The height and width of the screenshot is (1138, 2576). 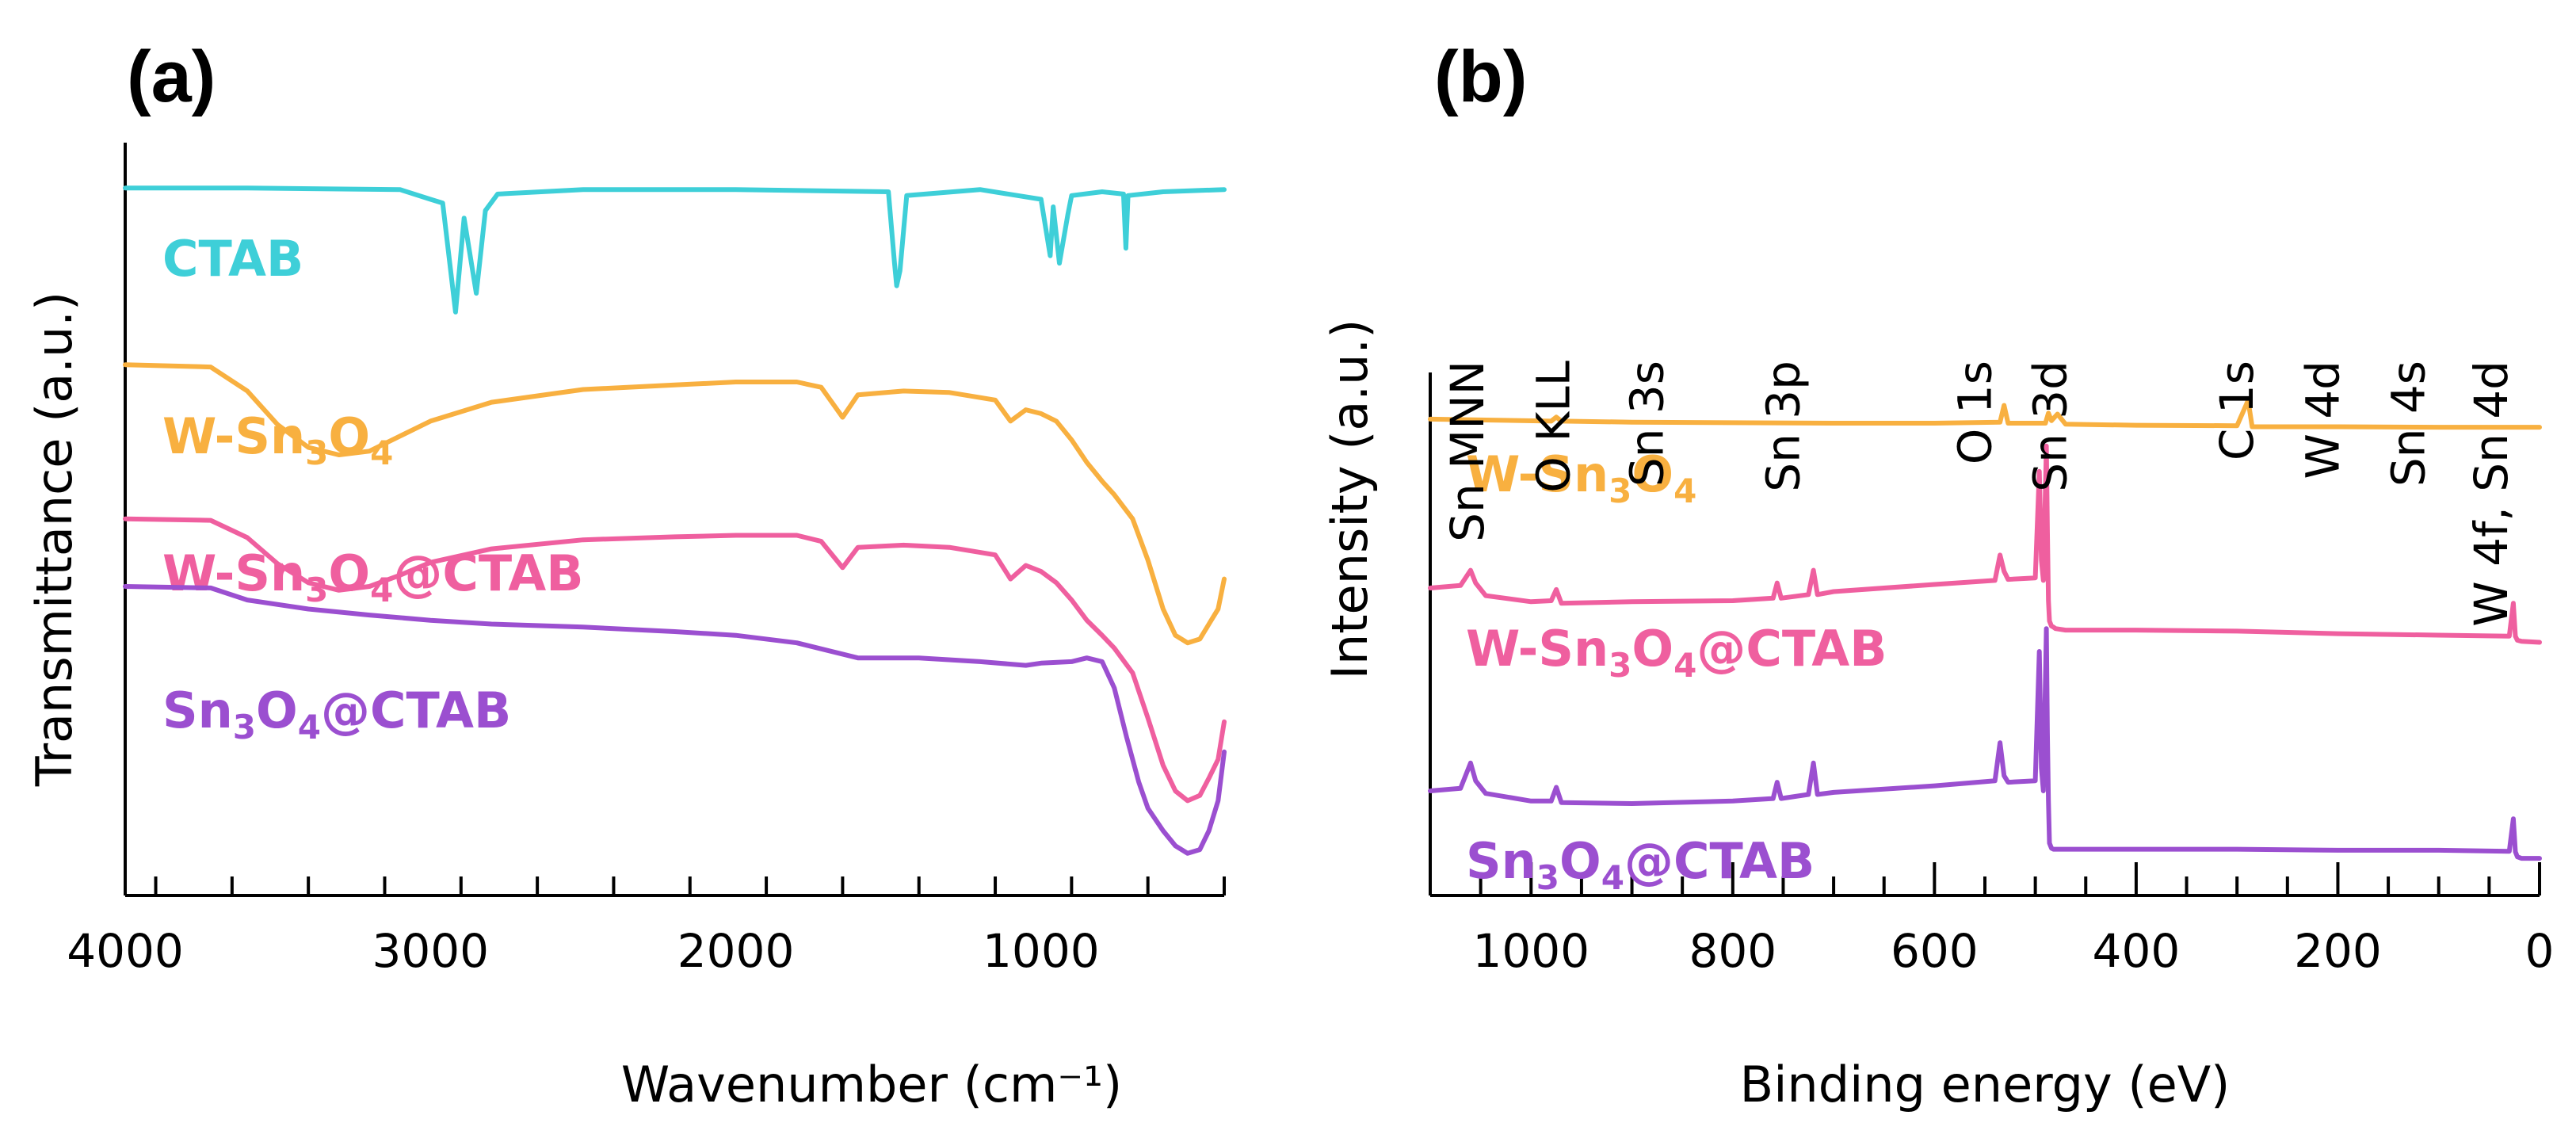 What do you see at coordinates (1530, 951) in the screenshot?
I see `b-x-tick-label: 1000` at bounding box center [1530, 951].